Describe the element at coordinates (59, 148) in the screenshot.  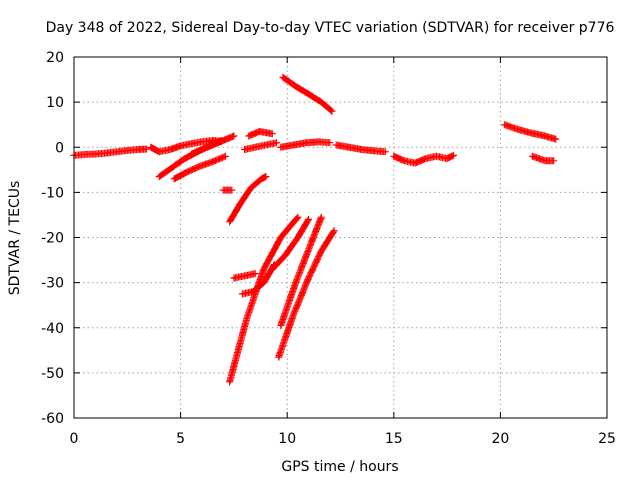
I see `y-tick-label: 0` at that location.